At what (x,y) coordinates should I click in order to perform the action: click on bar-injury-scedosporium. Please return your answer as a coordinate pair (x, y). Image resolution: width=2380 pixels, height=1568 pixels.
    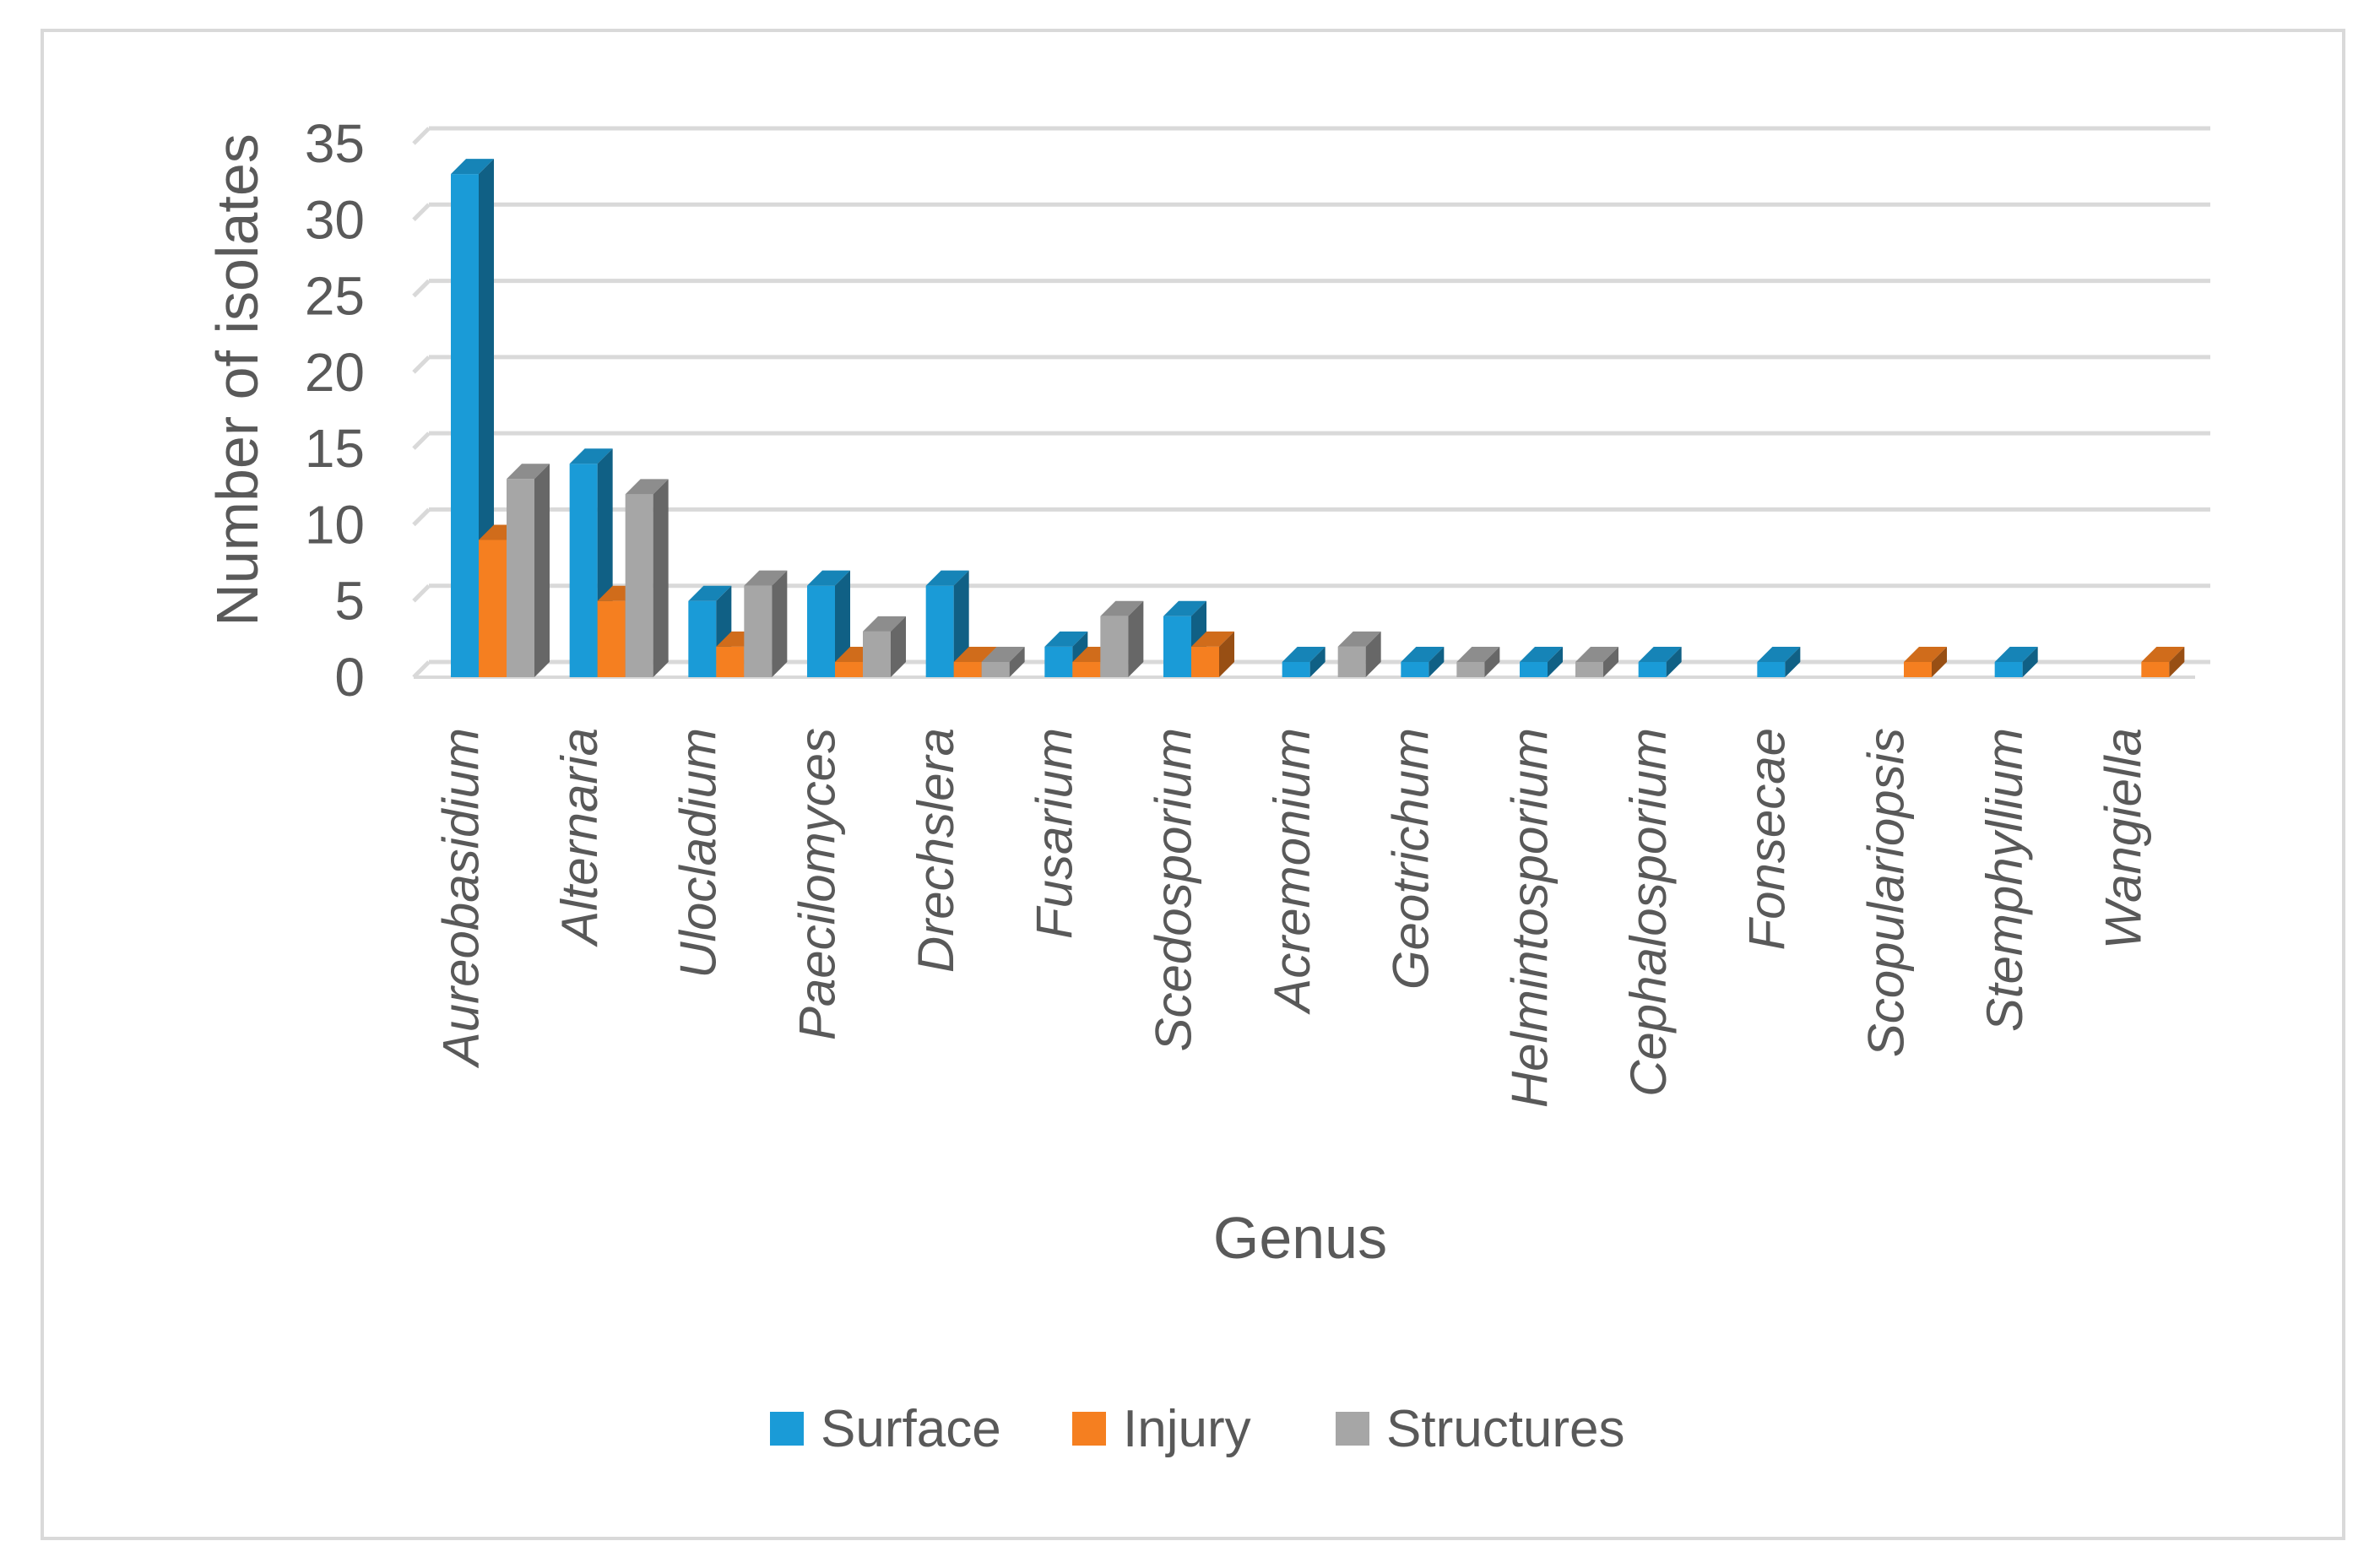
    Looking at the image, I should click on (1212, 654).